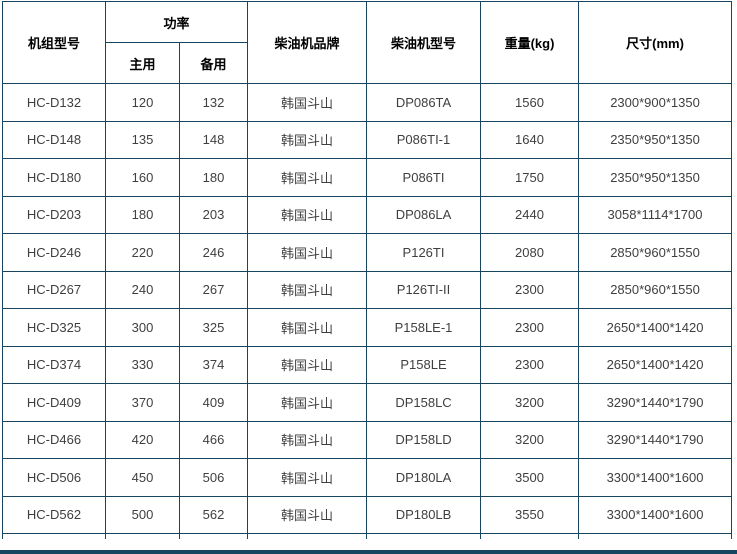 The image size is (737, 554). What do you see at coordinates (655, 214) in the screenshot?
I see `table-cell: 3058*1114*1700` at bounding box center [655, 214].